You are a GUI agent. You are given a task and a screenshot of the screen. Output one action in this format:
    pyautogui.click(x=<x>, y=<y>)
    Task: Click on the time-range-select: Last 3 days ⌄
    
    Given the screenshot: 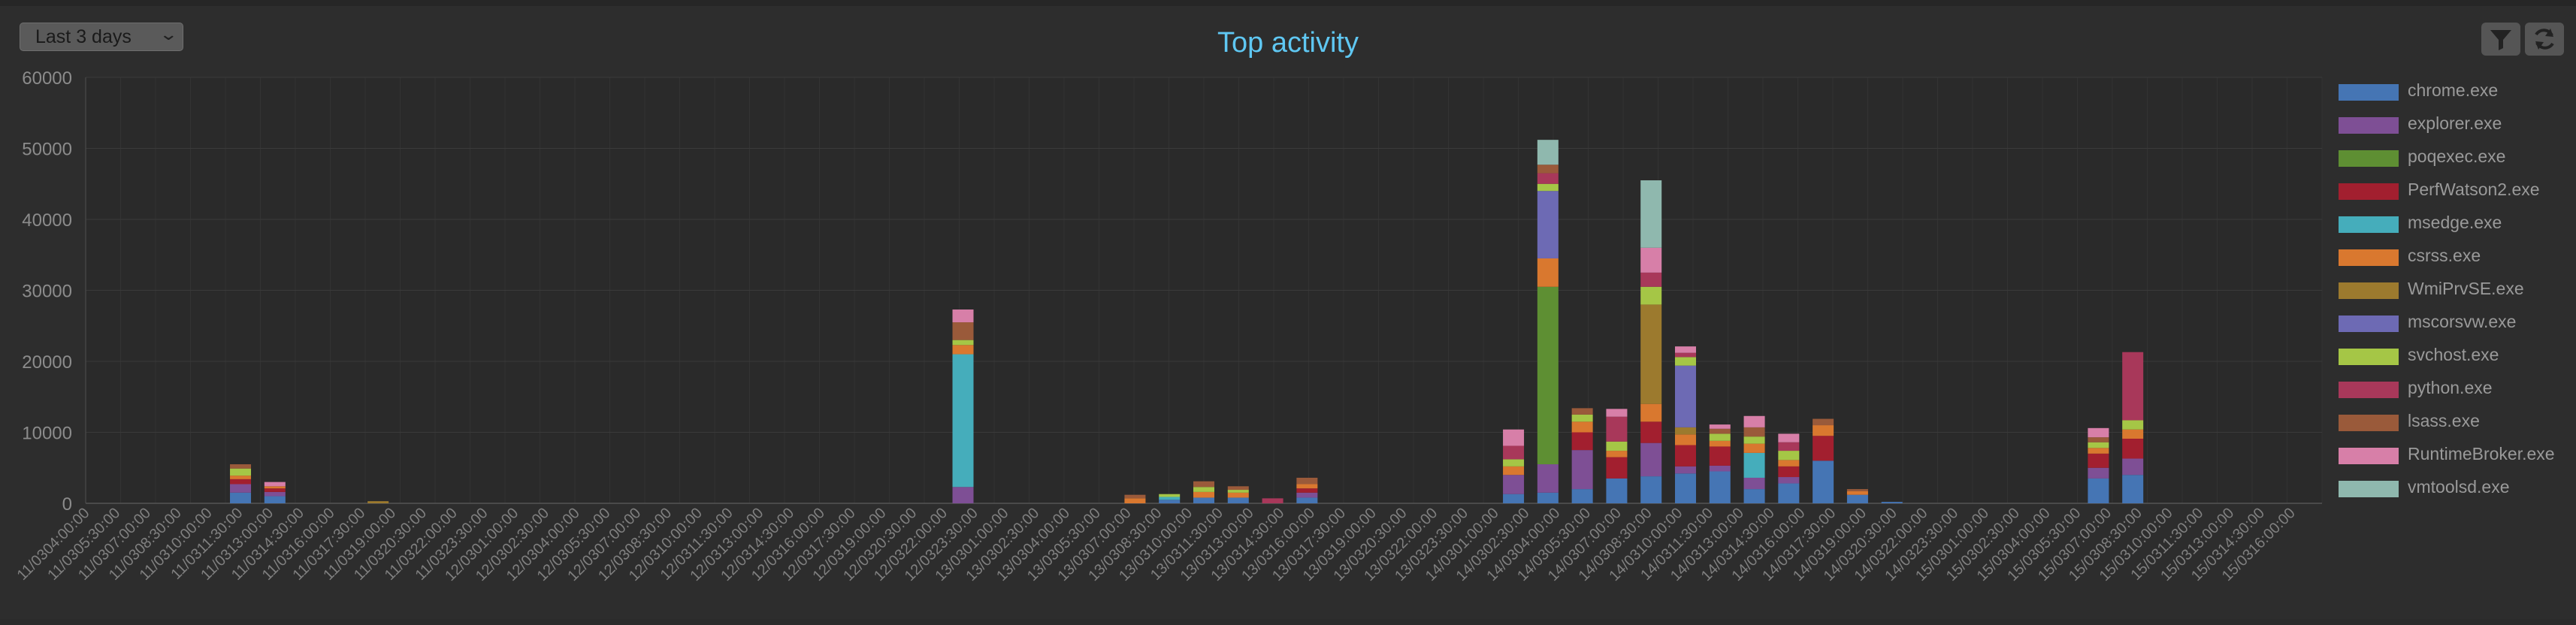 What is the action you would take?
    pyautogui.click(x=102, y=37)
    